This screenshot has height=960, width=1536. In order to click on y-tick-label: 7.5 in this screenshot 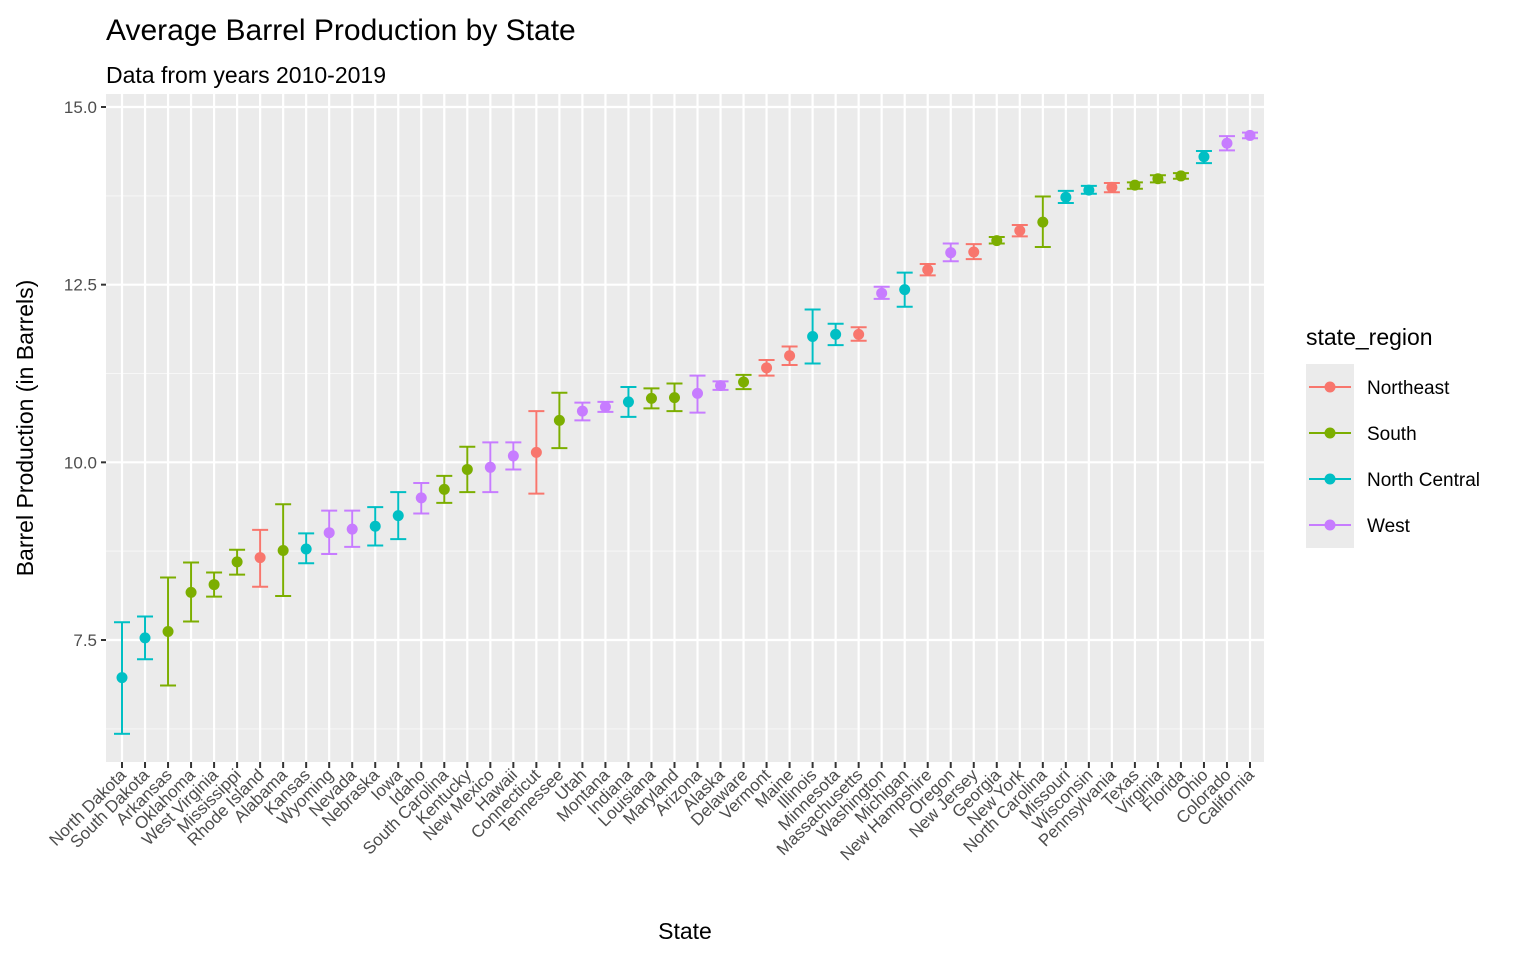, I will do `click(85, 640)`.